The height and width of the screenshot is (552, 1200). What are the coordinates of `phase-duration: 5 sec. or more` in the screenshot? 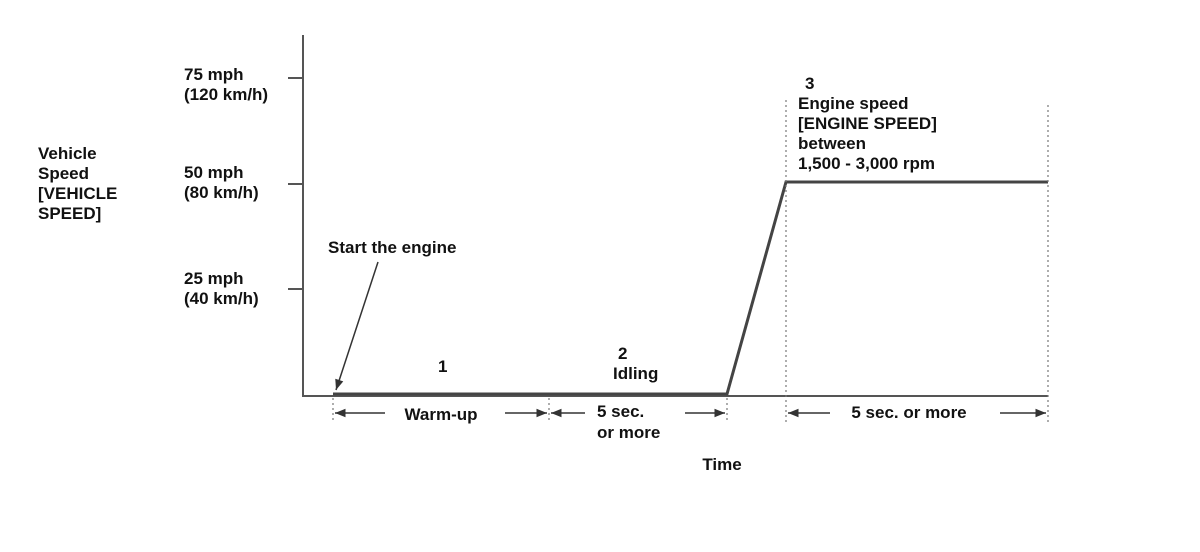 It's located at (908, 412).